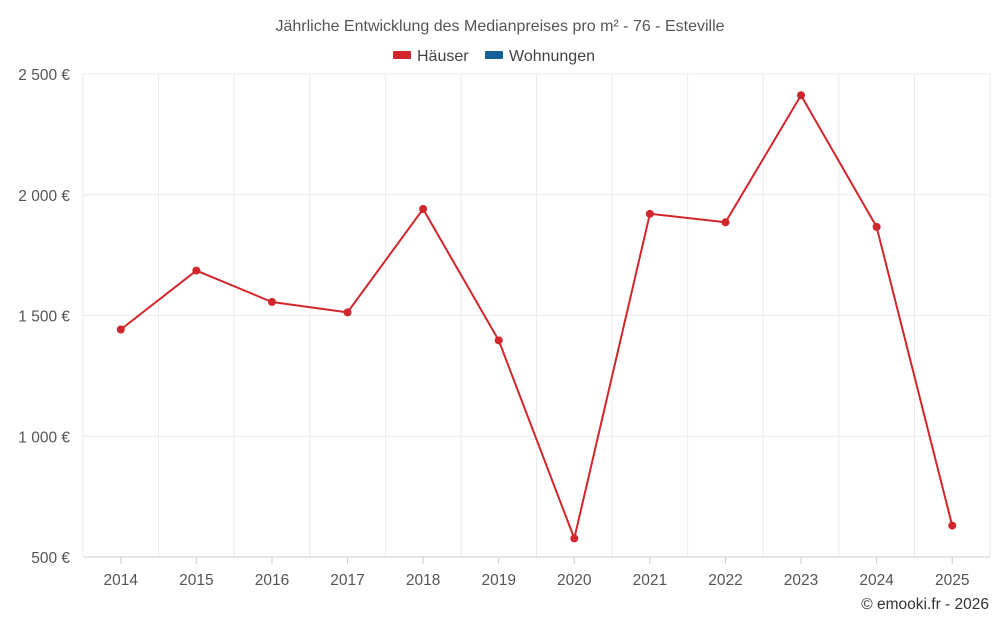 The image size is (1000, 625). I want to click on legend-label-haeuser: Häuser, so click(443, 56).